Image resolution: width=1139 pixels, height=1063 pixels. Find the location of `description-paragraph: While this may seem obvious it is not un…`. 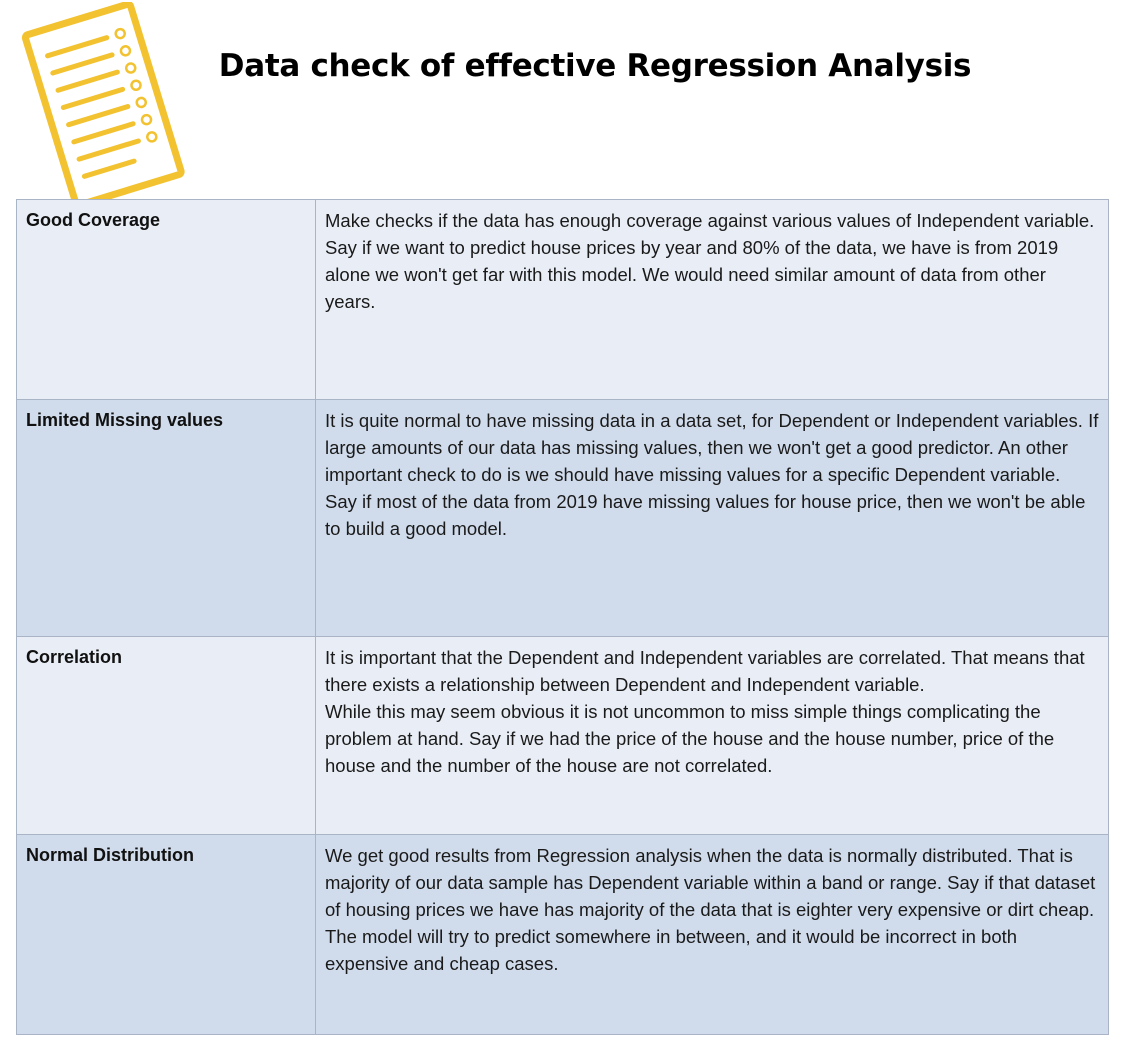

description-paragraph: While this may seem obvious it is not un… is located at coordinates (690, 738).